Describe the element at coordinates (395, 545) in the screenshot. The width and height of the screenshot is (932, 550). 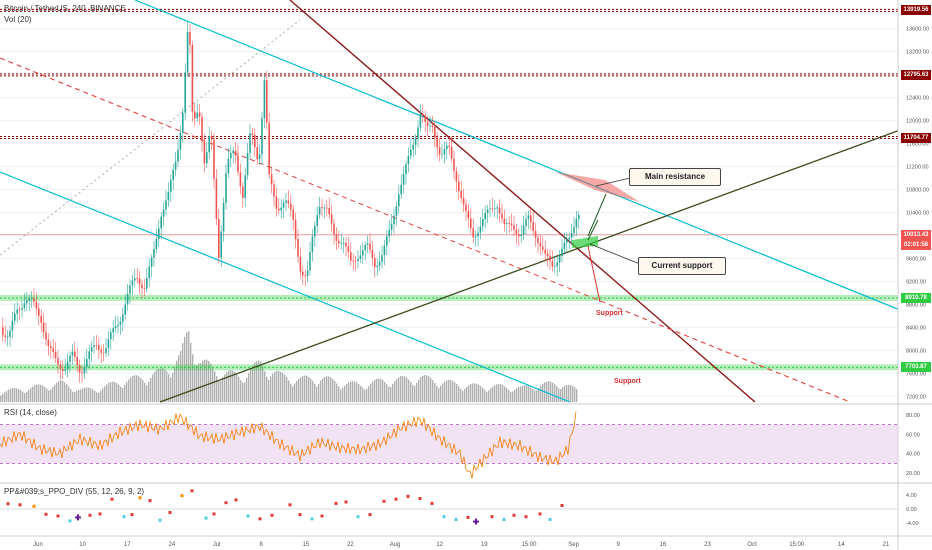
I see `x-tick-label: Aug` at that location.